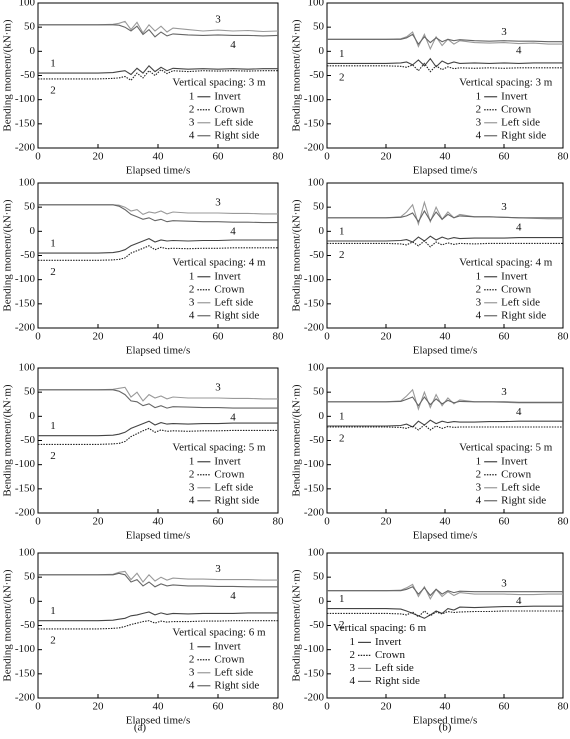 This screenshot has width=570, height=739. Describe the element at coordinates (219, 632) in the screenshot. I see `legend-title: Vertical spacing: 6 m` at that location.